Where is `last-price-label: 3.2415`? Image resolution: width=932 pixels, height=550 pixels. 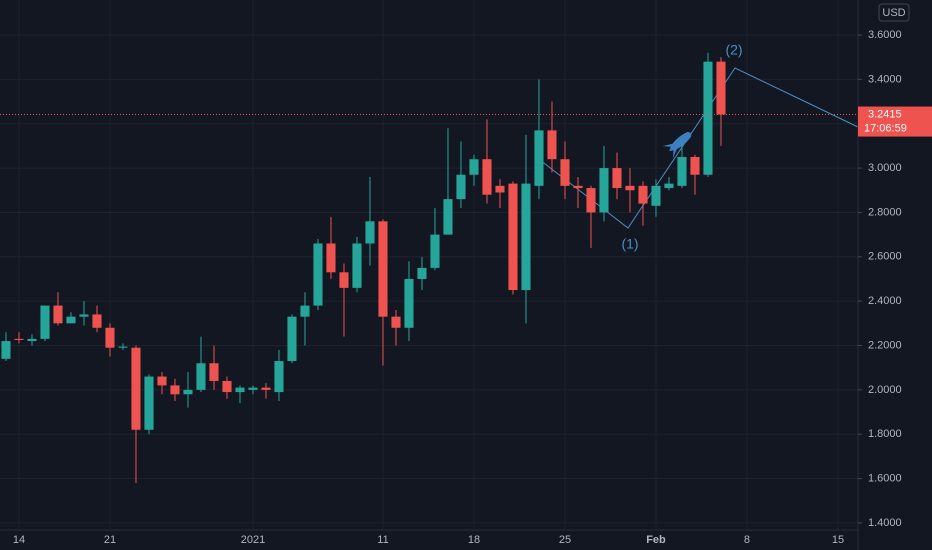 last-price-label: 3.2415 is located at coordinates (885, 114).